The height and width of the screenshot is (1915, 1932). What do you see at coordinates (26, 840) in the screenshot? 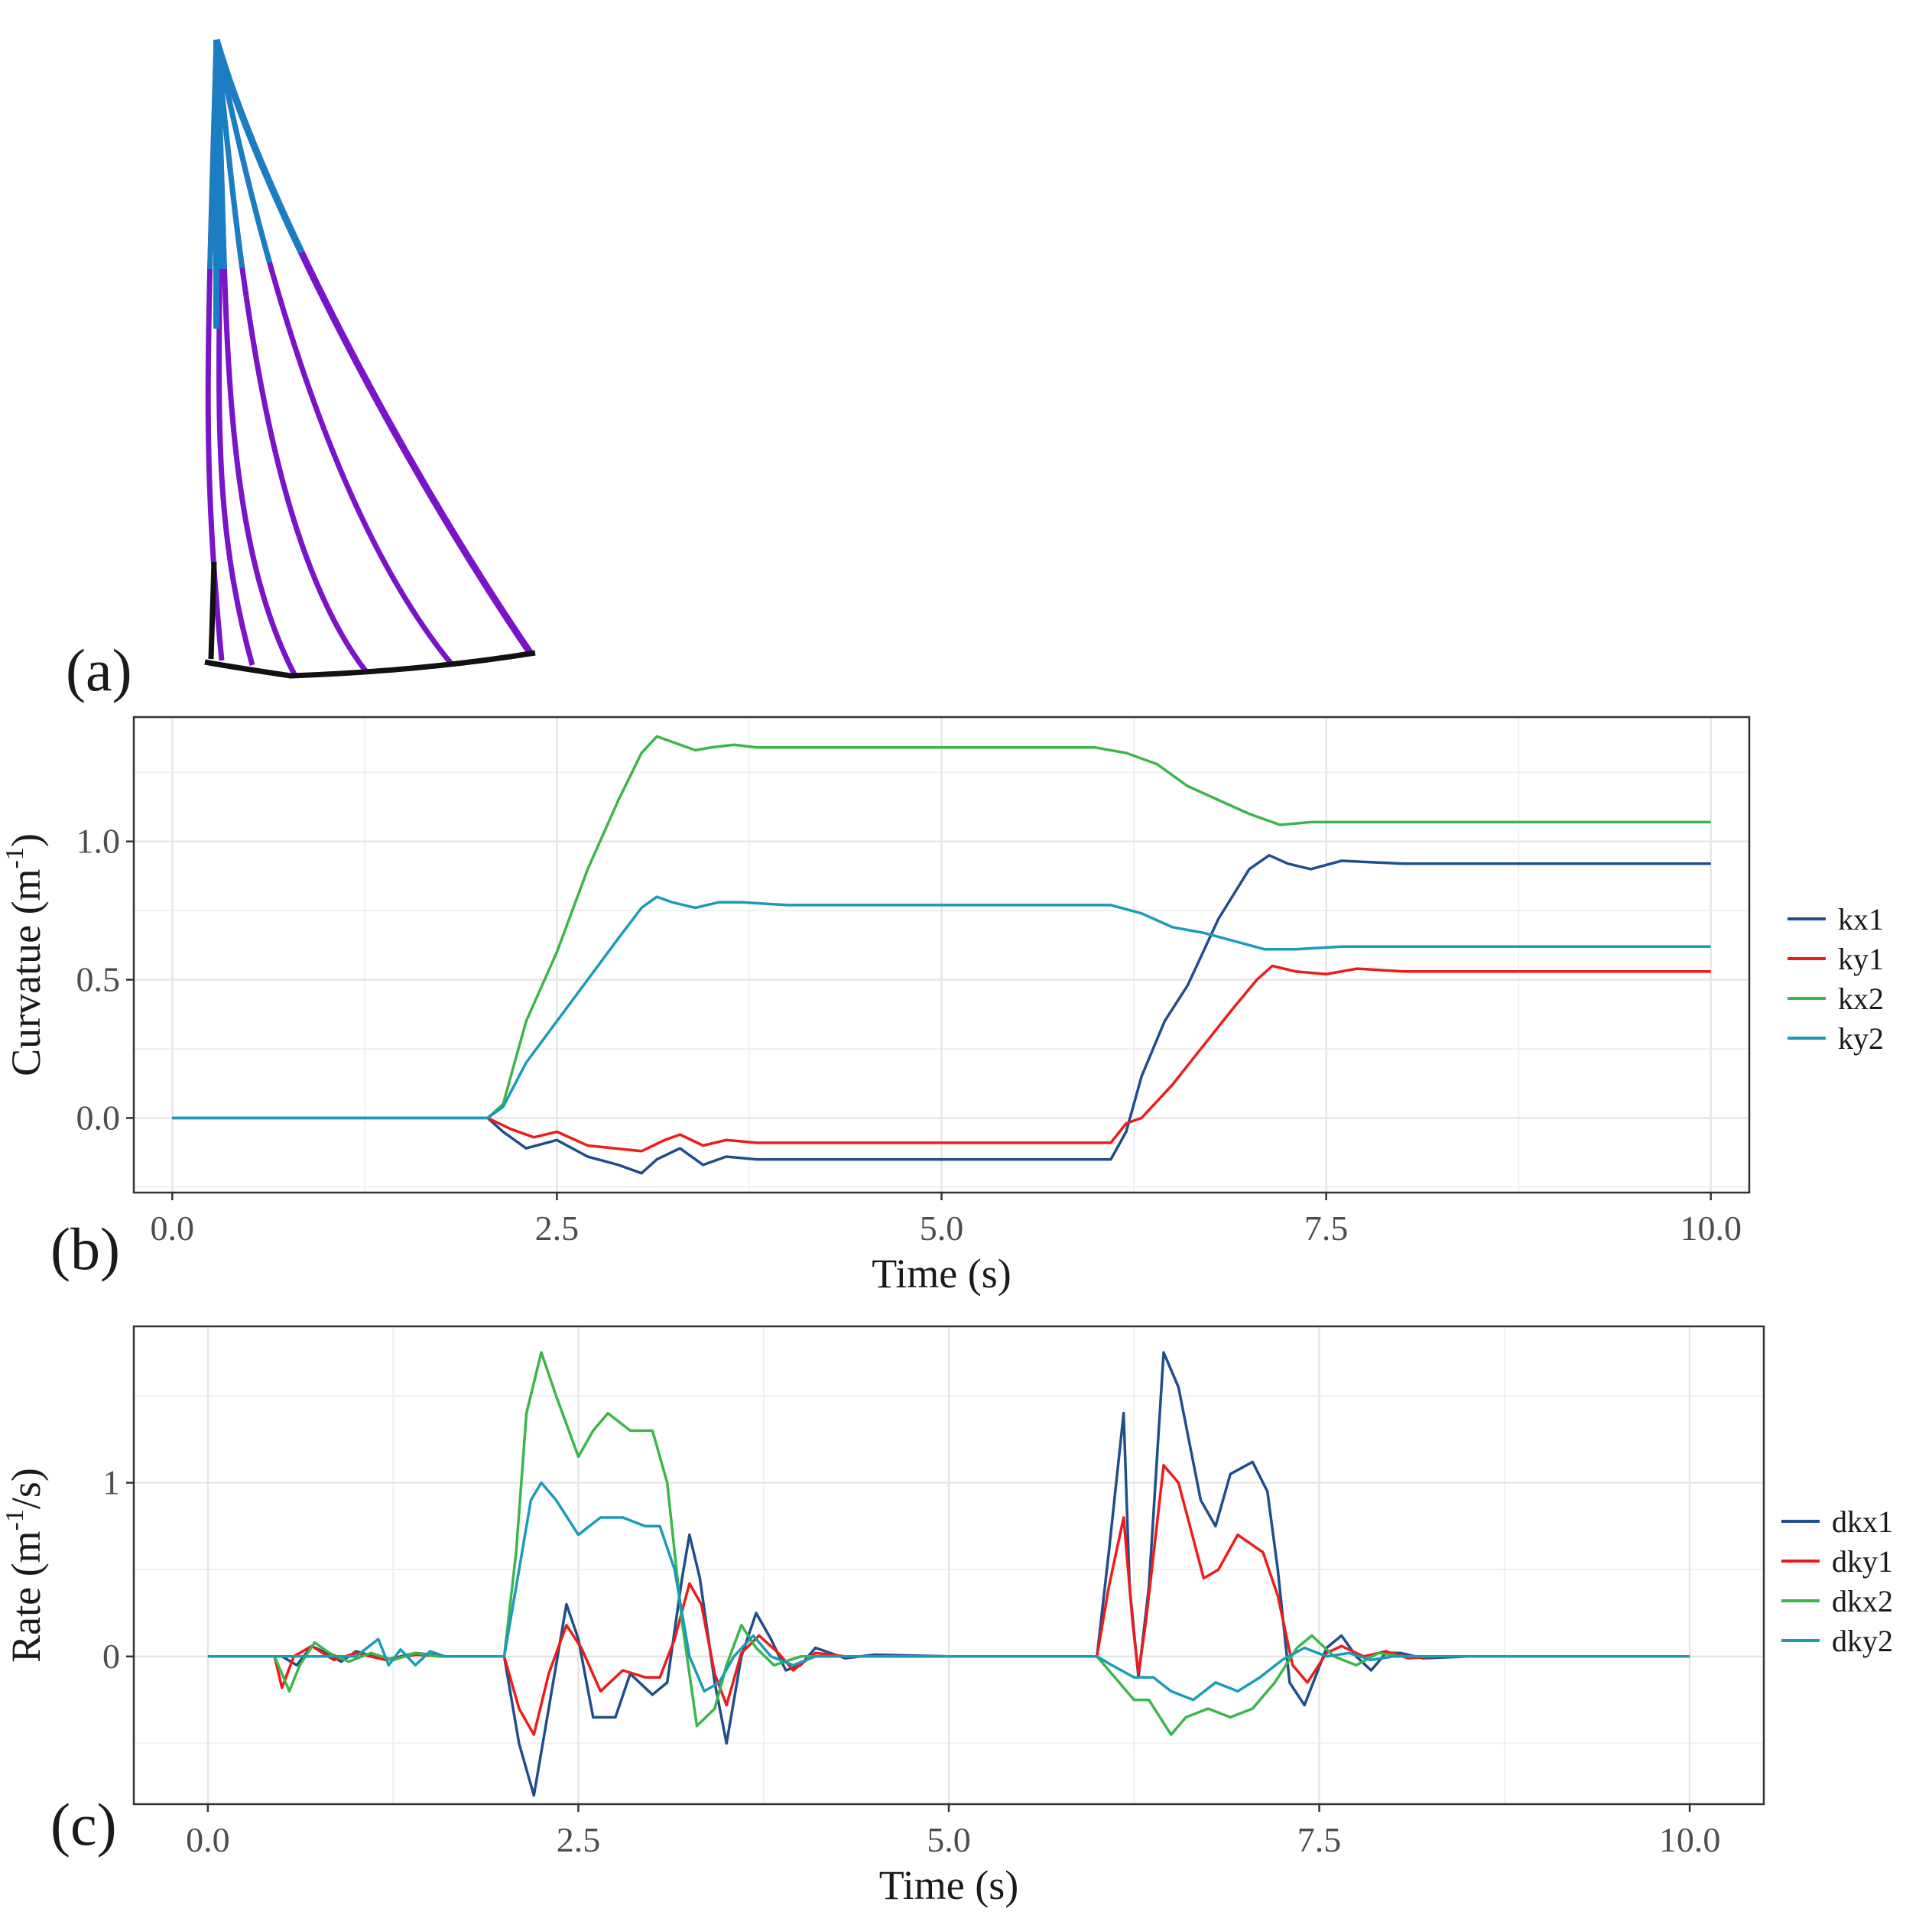
I see `y-axis-label-end: )` at bounding box center [26, 840].